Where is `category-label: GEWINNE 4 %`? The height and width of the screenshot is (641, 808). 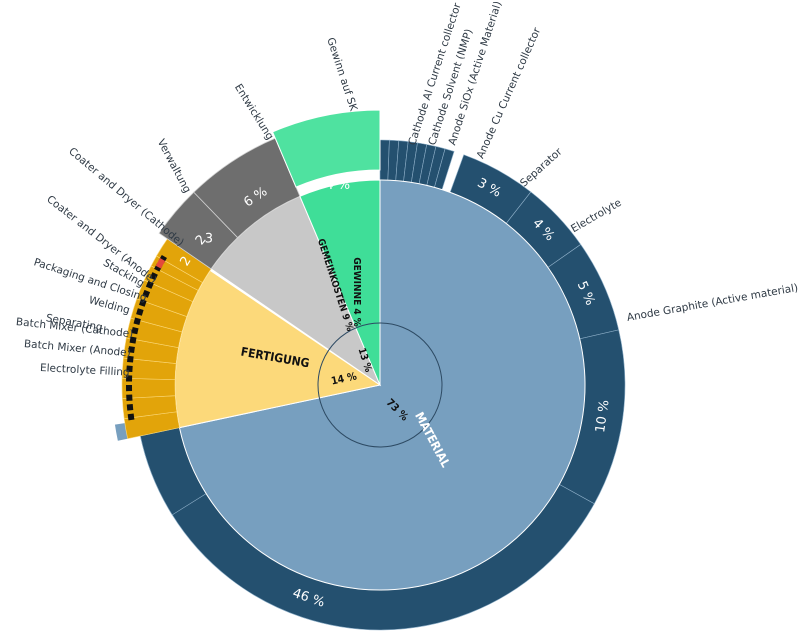
category-label: GEWINNE 4 % is located at coordinates (356, 292).